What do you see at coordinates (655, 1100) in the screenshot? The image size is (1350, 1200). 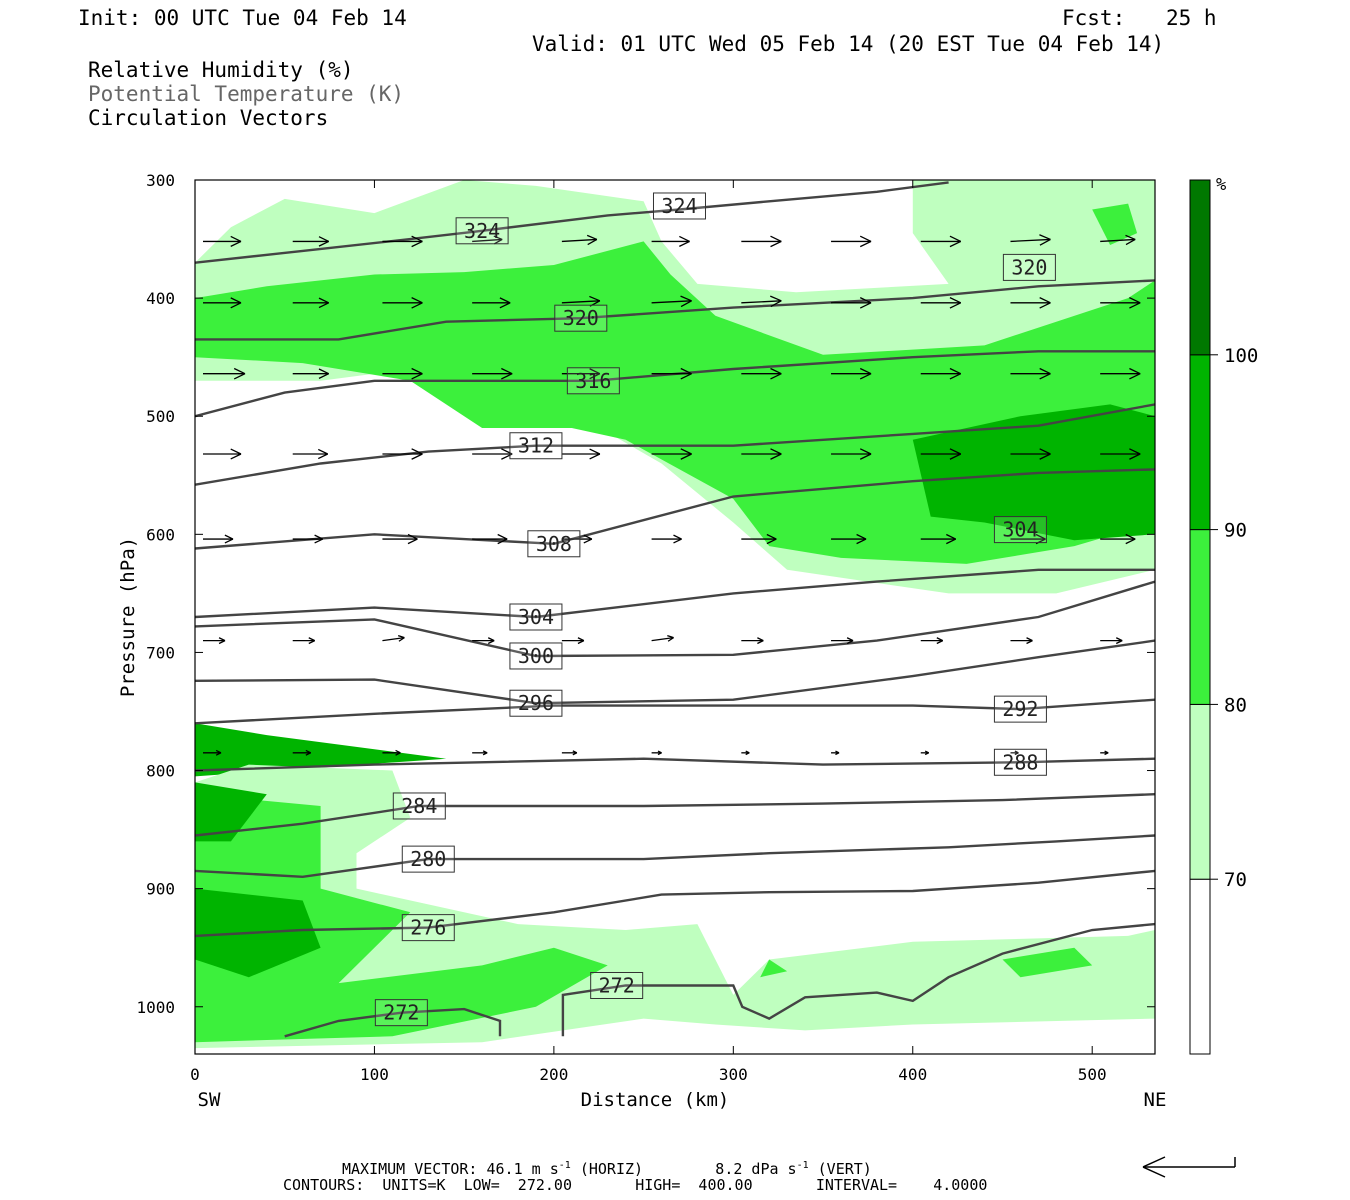 I see `x-axis-label: Distance (km)` at bounding box center [655, 1100].